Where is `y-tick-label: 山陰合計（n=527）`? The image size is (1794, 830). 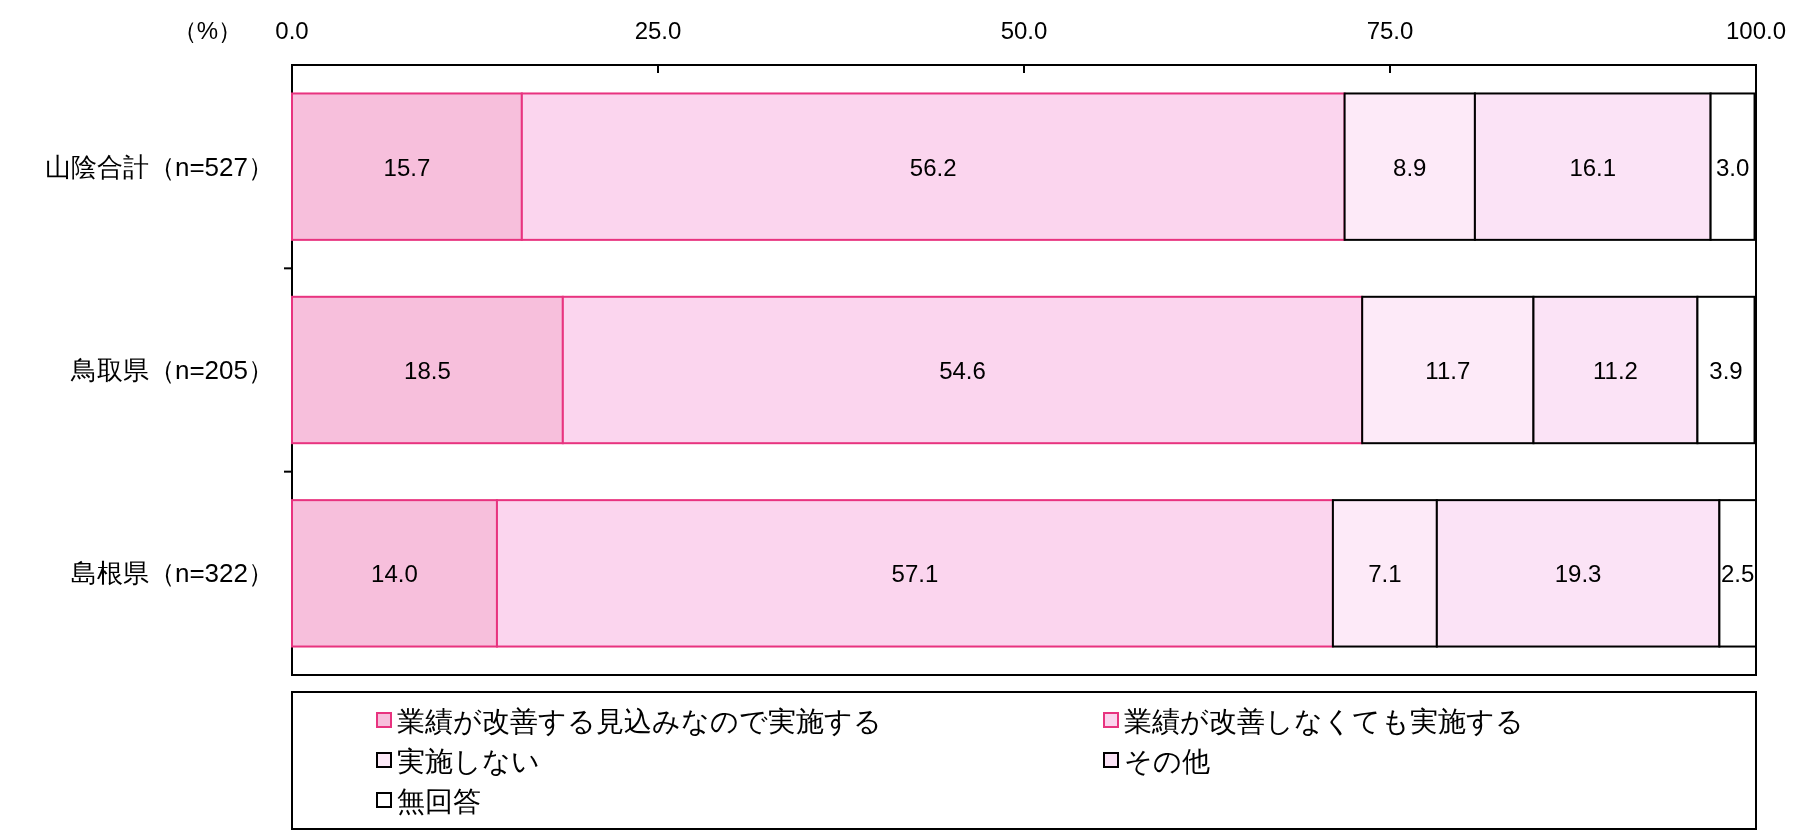
y-tick-label: 山陰合計（n=527） is located at coordinates (159, 166).